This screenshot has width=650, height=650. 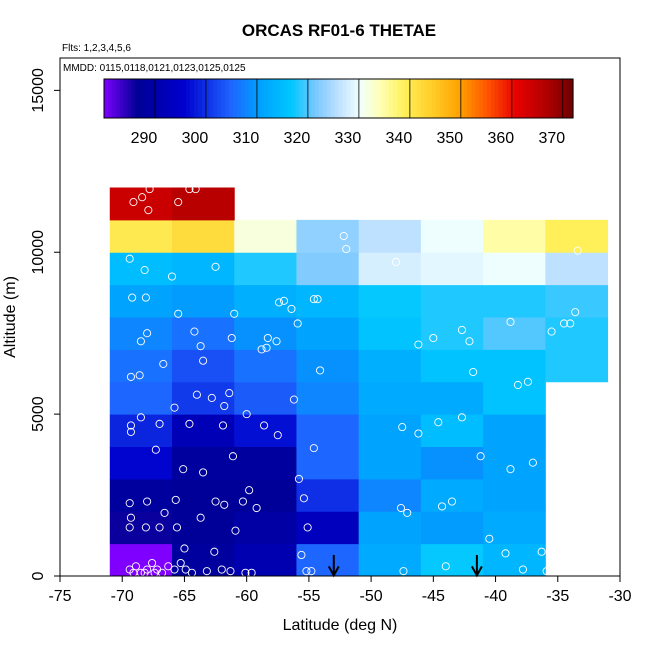 I want to click on y-tick-label: 5000, so click(x=38, y=414).